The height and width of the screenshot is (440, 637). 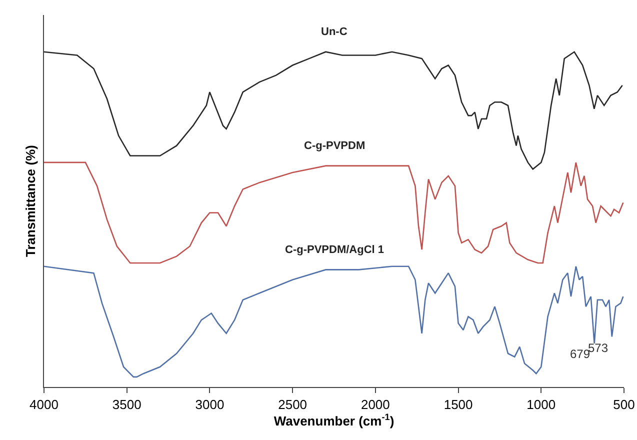 What do you see at coordinates (334, 250) in the screenshot?
I see `series-label: C-g-PVPDM/AgCl 1` at bounding box center [334, 250].